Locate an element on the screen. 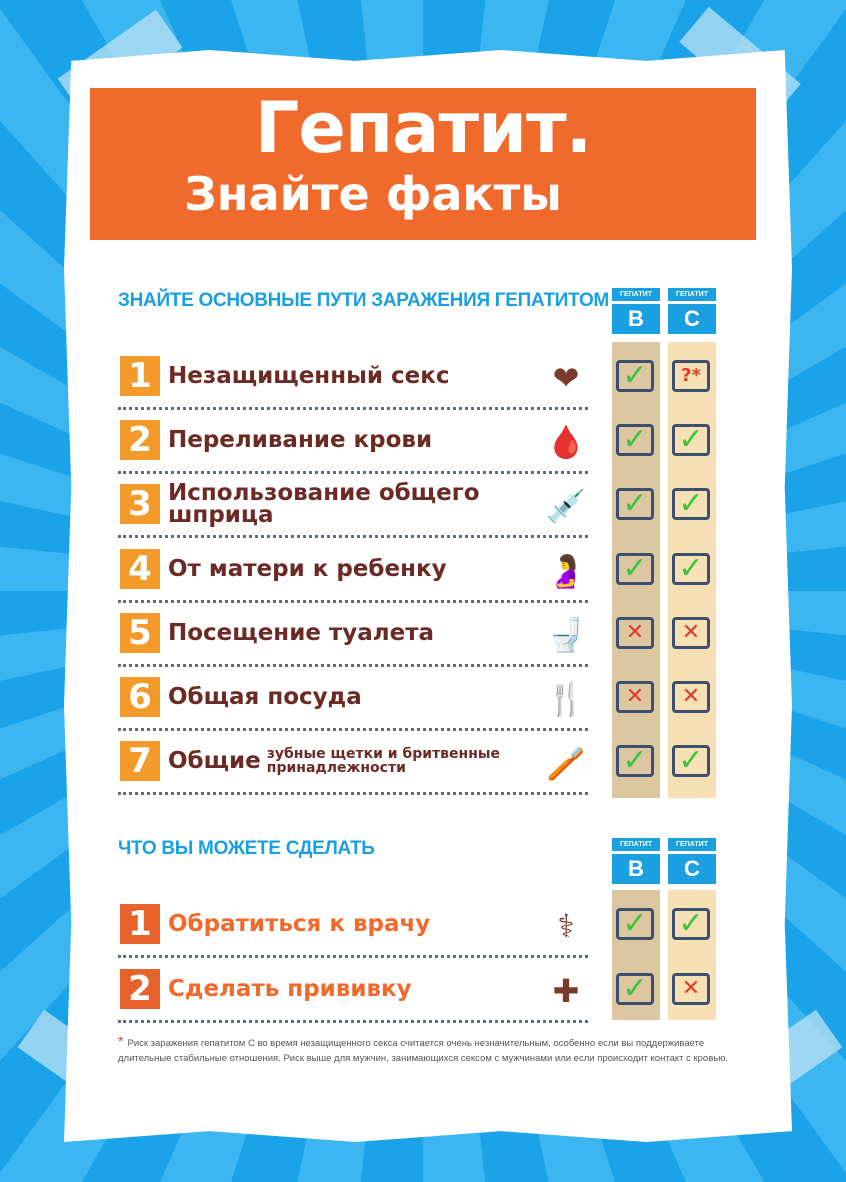  row-label-text: Незащищенный секс is located at coordinates (309, 376).